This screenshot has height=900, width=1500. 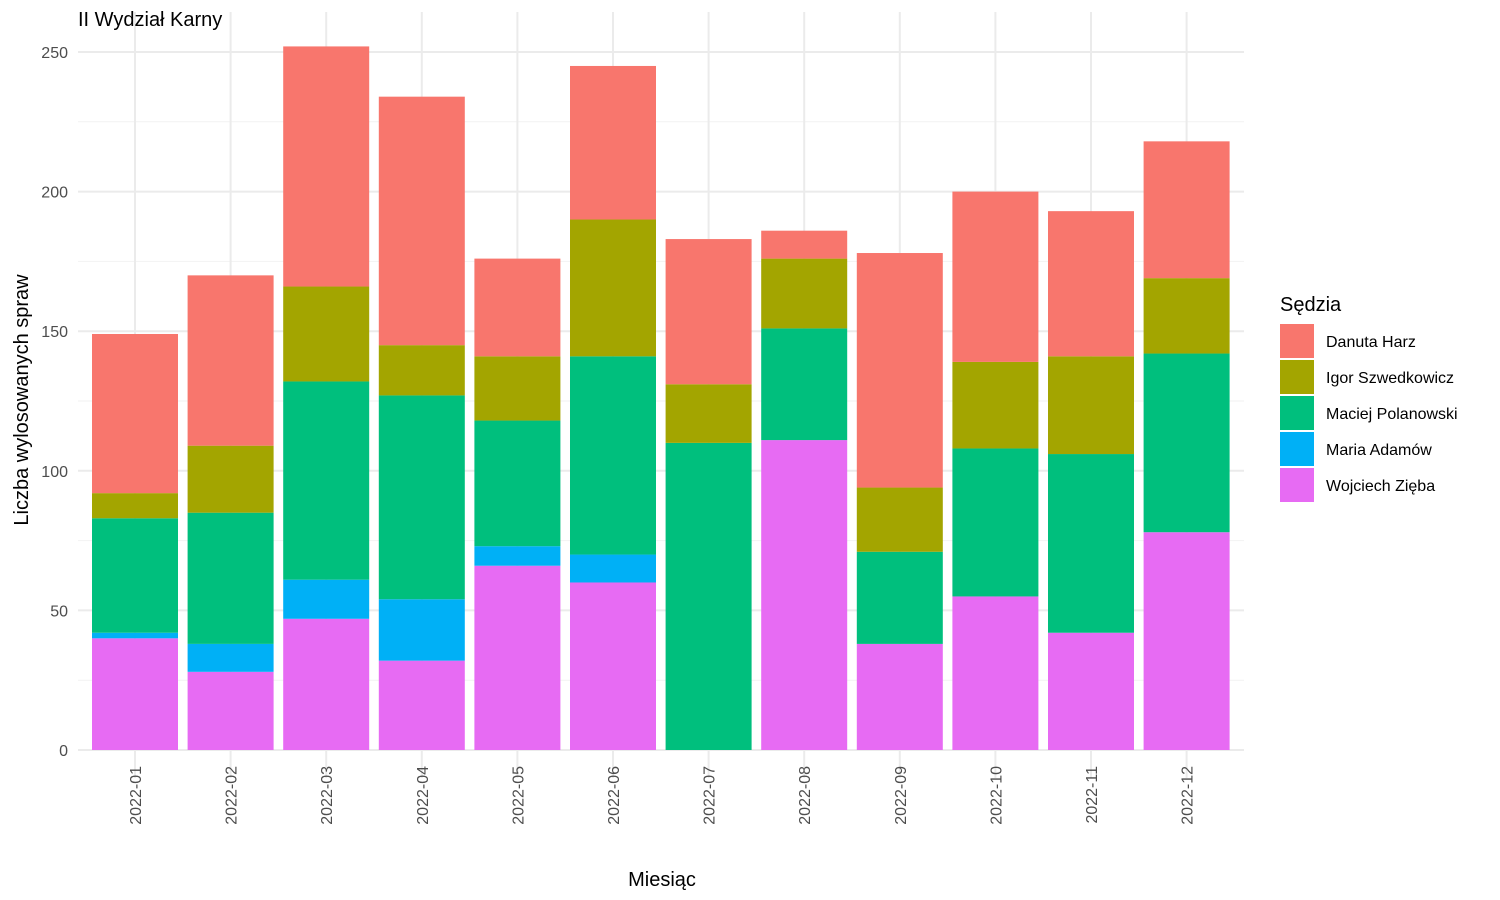 I want to click on x-tick-label: 2022-02, so click(x=232, y=795).